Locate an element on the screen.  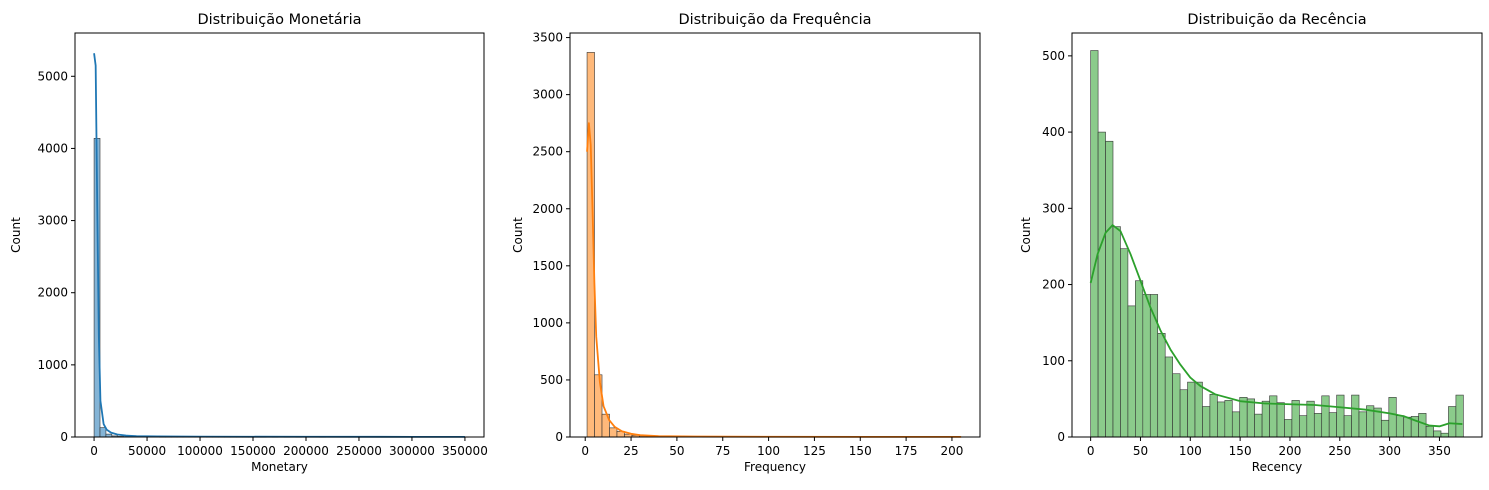
y-tick-label: 1000 is located at coordinates (547, 323).